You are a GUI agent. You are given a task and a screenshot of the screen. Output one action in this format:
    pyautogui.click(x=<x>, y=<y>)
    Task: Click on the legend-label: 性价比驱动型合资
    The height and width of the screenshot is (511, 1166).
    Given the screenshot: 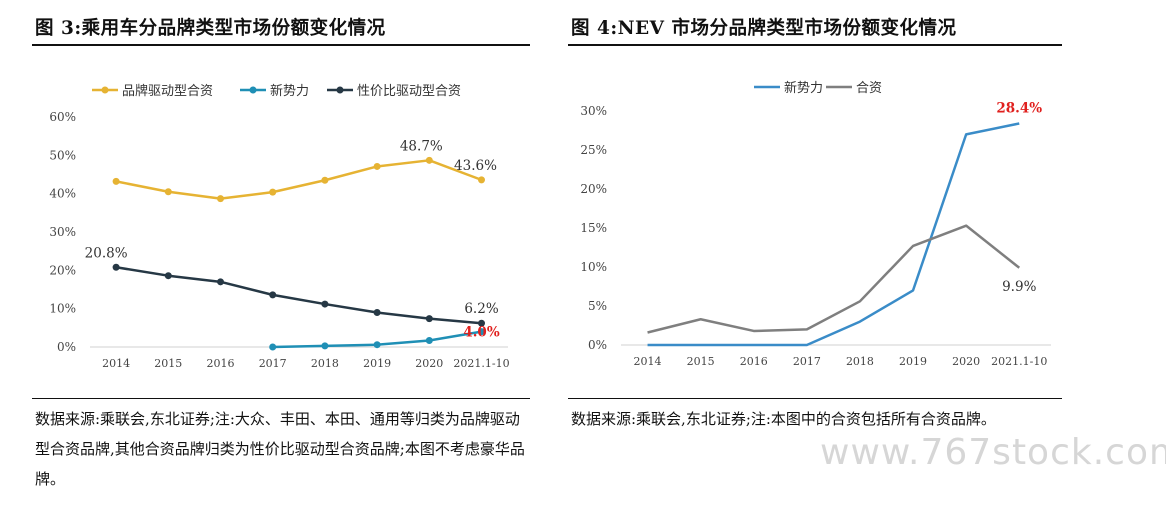 What is the action you would take?
    pyautogui.click(x=409, y=91)
    